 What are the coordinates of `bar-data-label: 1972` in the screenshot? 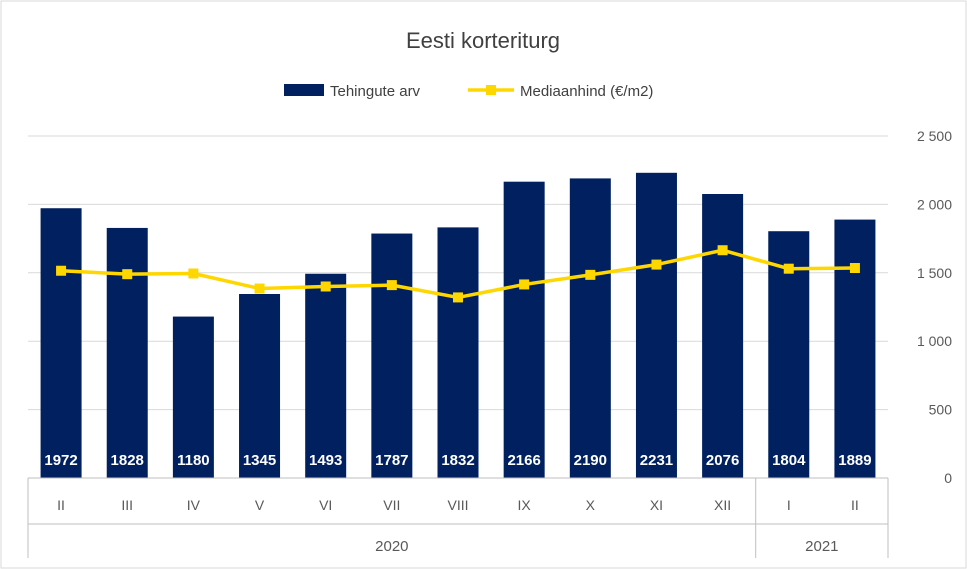 It's located at (60, 460).